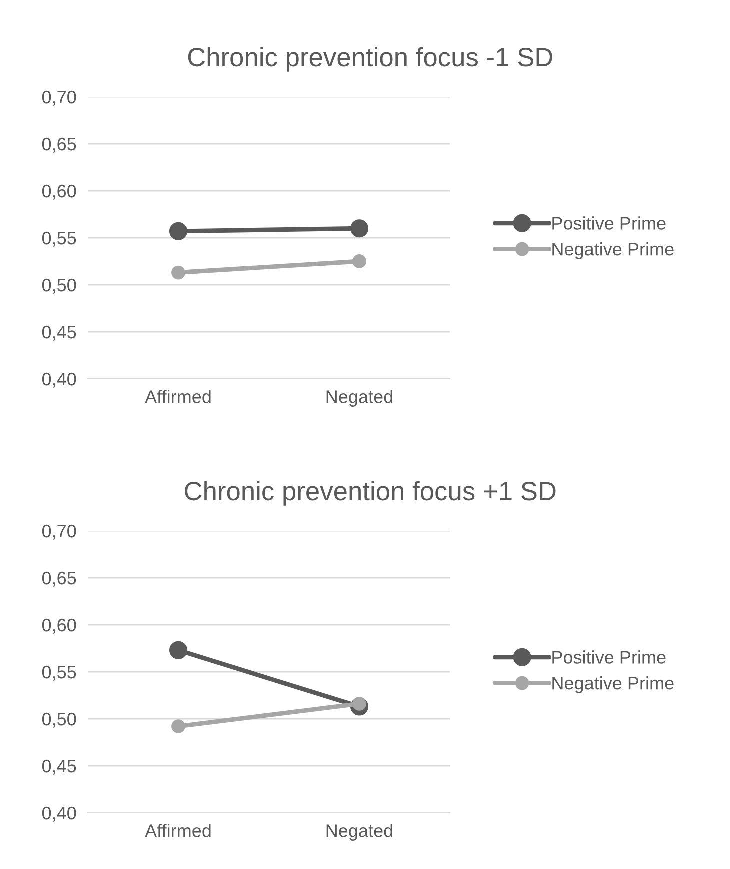 This screenshot has width=730, height=869. Describe the element at coordinates (370, 59) in the screenshot. I see `chart-title: Chronic prevention focus -1 SD` at that location.